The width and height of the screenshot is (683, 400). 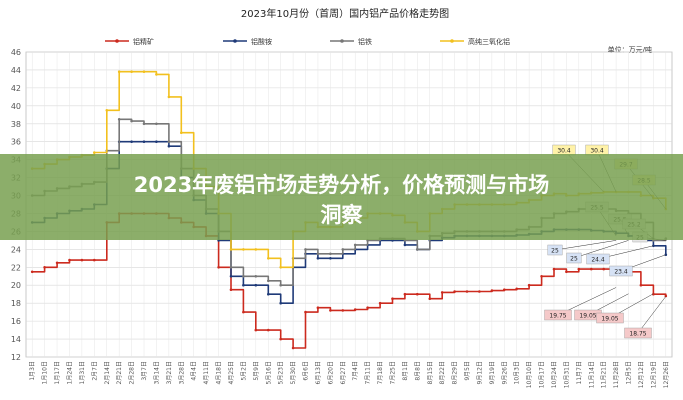 I want to click on legend-label: 高纯三氧化铝, so click(x=489, y=41).